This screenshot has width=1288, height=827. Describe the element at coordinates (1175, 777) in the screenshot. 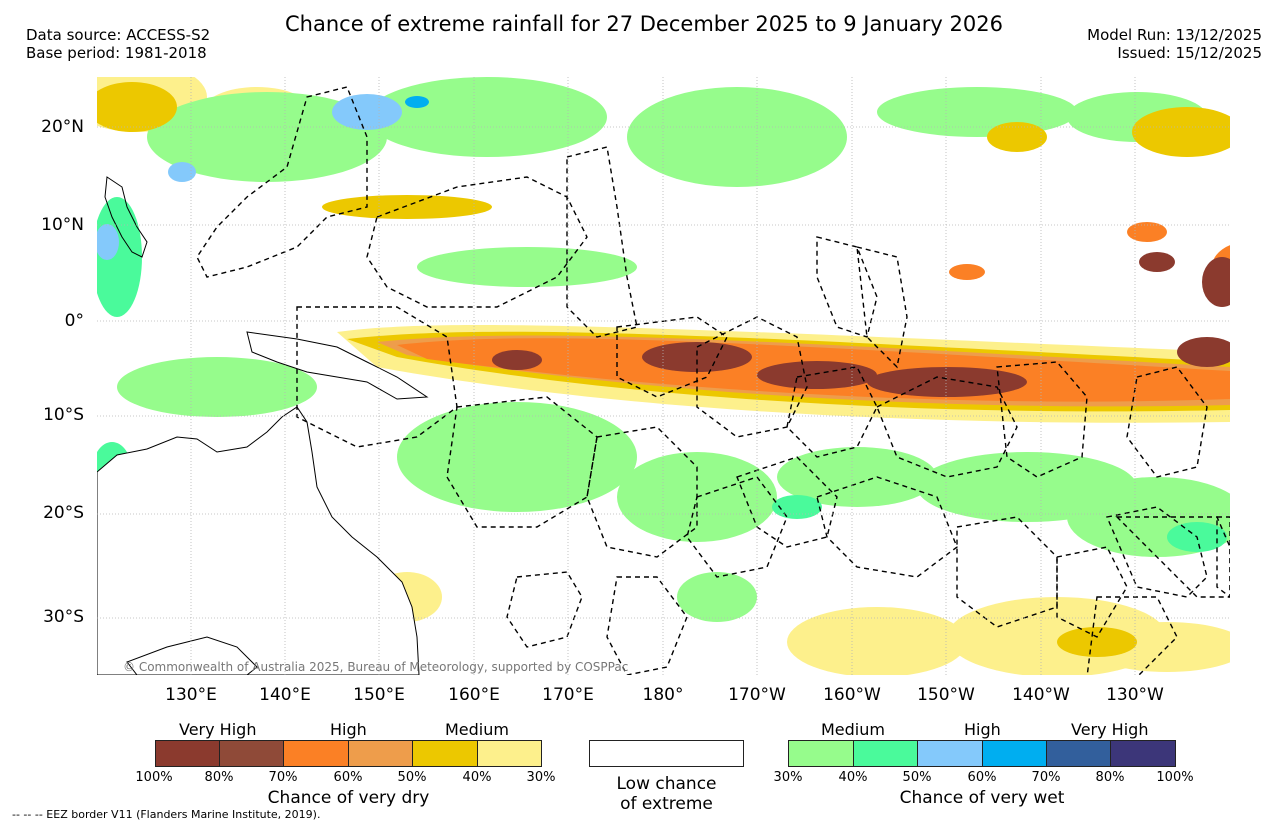

I see `wet-tick-label: 100%` at that location.